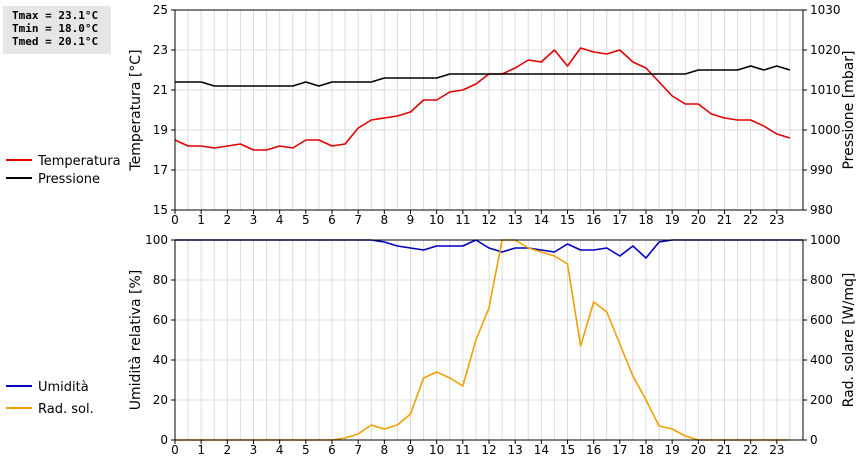 The height and width of the screenshot is (460, 860). I want to click on y-left-tick-label: 25, so click(160, 10).